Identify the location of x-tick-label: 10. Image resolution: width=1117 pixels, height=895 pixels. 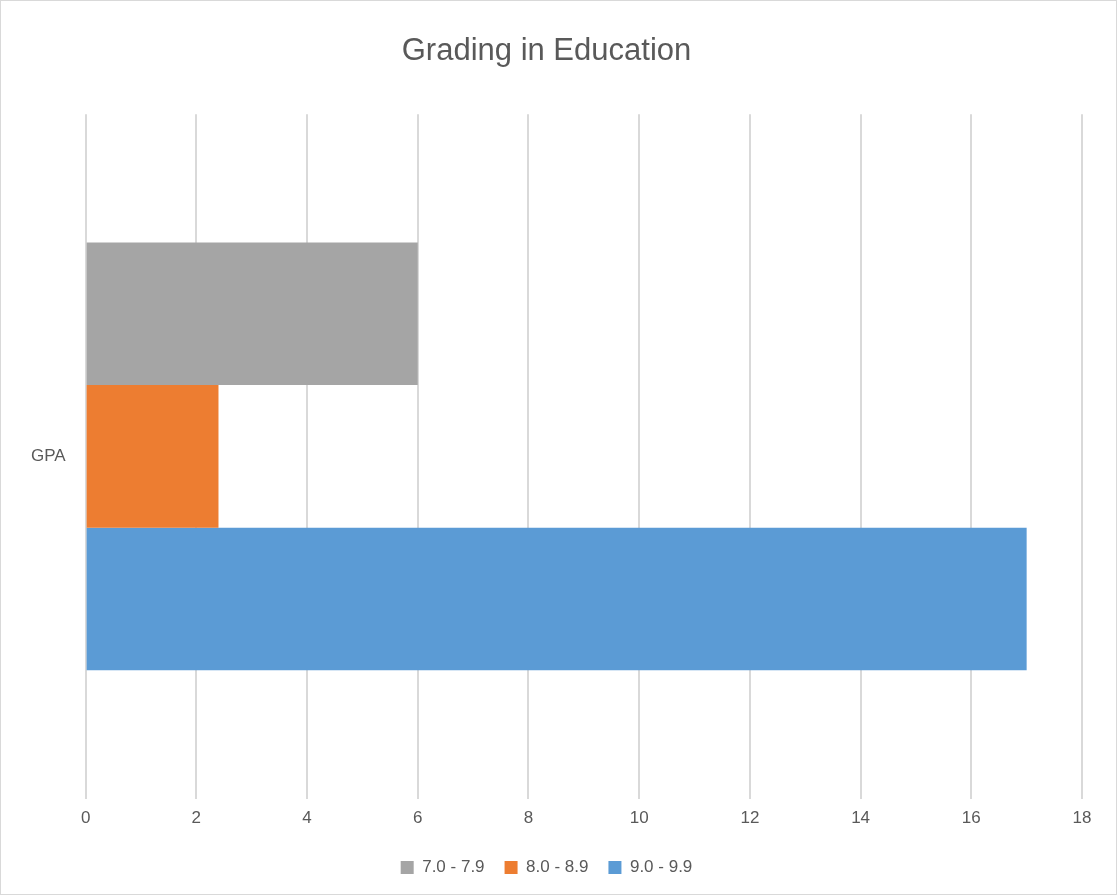
(639, 818).